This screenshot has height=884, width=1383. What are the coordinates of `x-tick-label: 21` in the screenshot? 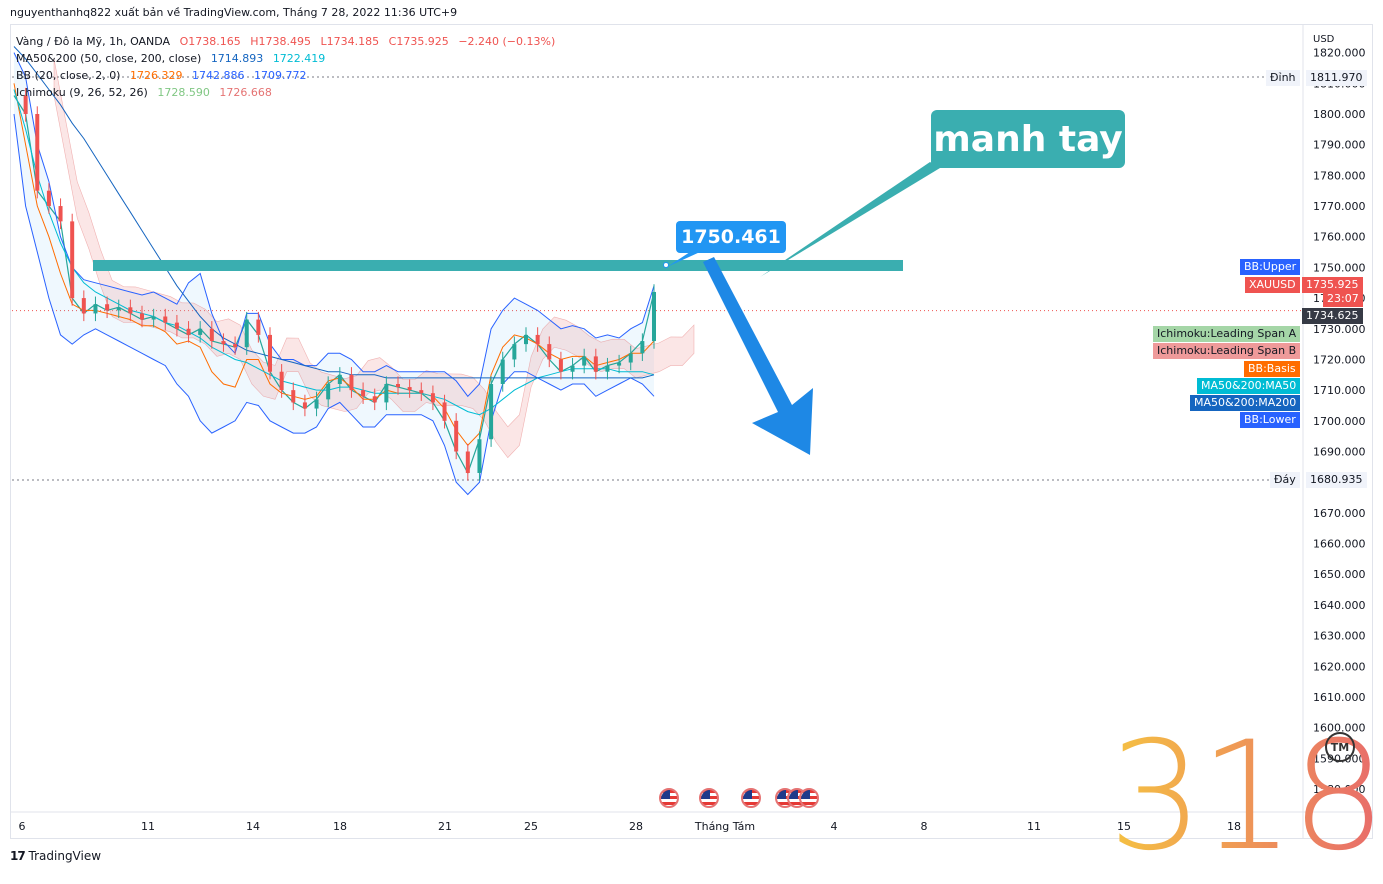 It's located at (445, 826).